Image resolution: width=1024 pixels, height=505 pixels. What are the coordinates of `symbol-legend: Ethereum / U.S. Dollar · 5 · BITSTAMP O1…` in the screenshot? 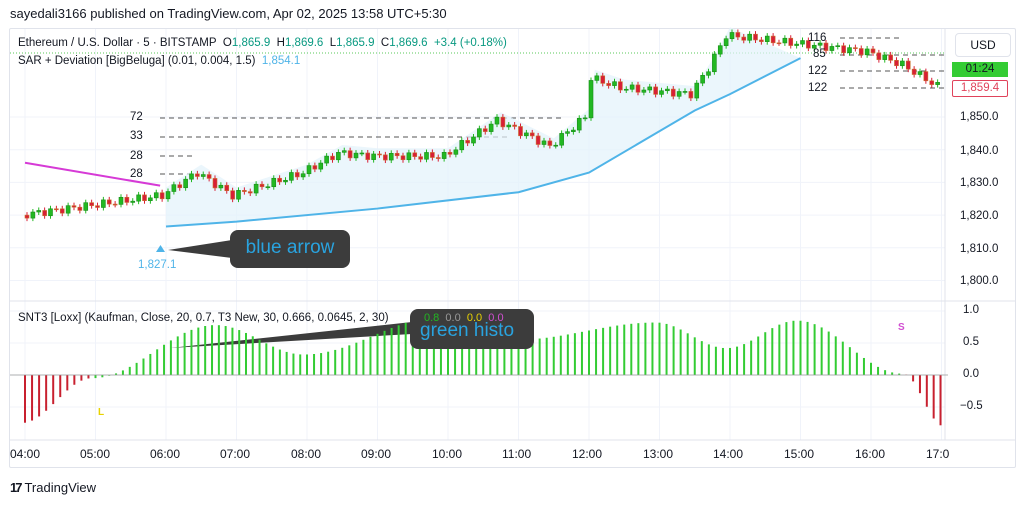 It's located at (262, 43).